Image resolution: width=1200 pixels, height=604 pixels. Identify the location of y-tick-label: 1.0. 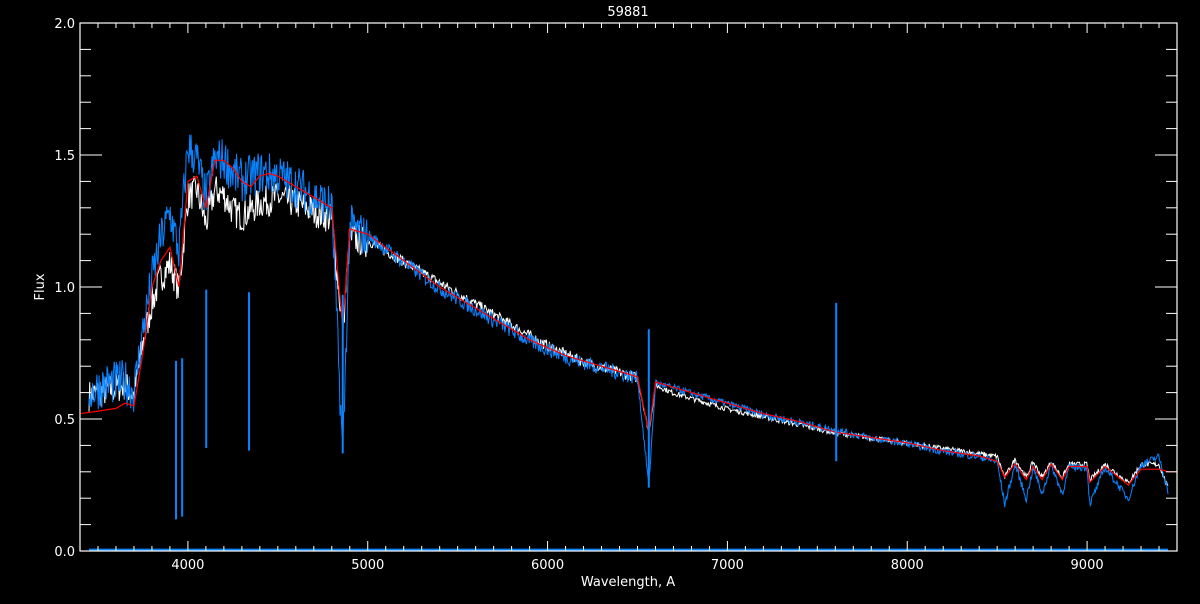
(64, 288).